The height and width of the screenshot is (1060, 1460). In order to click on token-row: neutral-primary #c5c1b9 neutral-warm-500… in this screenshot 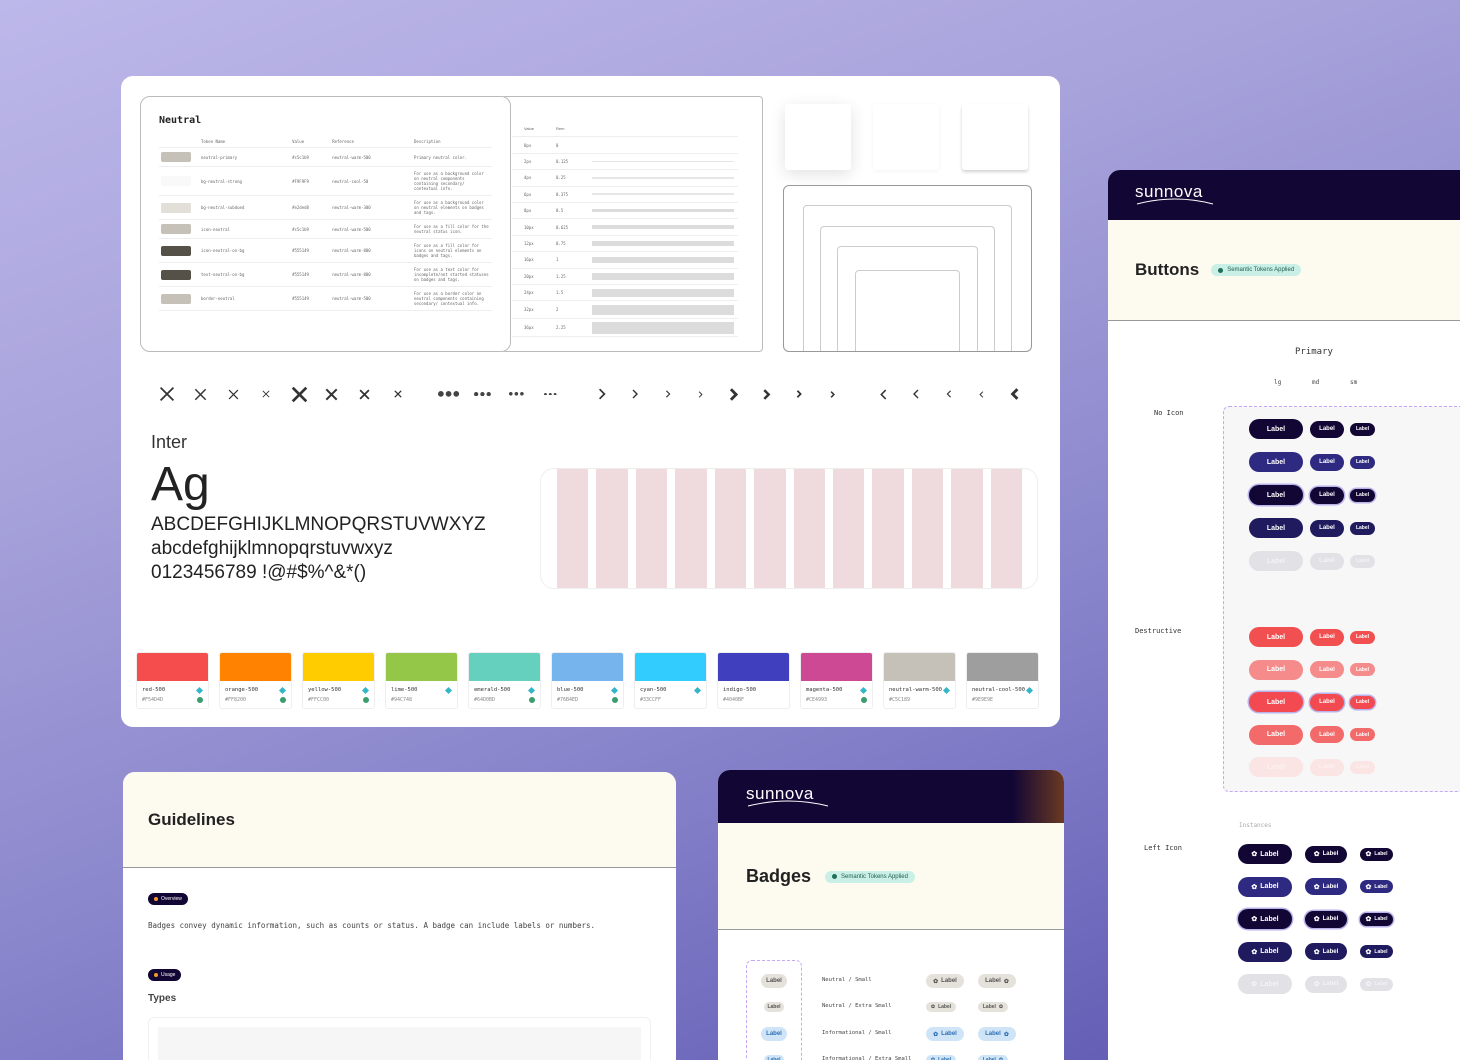, I will do `click(325, 157)`.